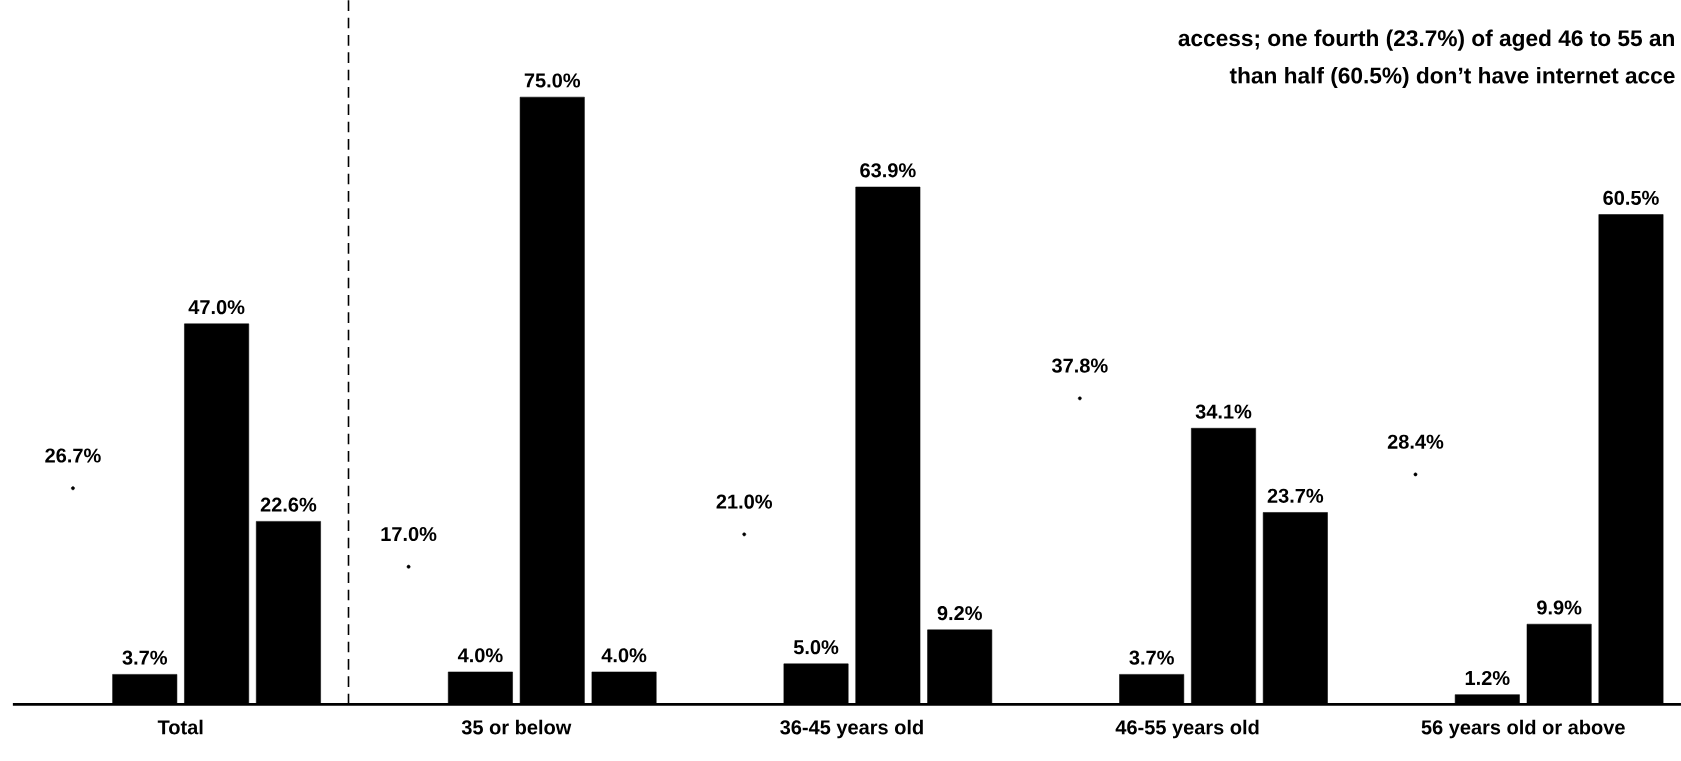  I want to click on data-label: 9.2%, so click(959, 613).